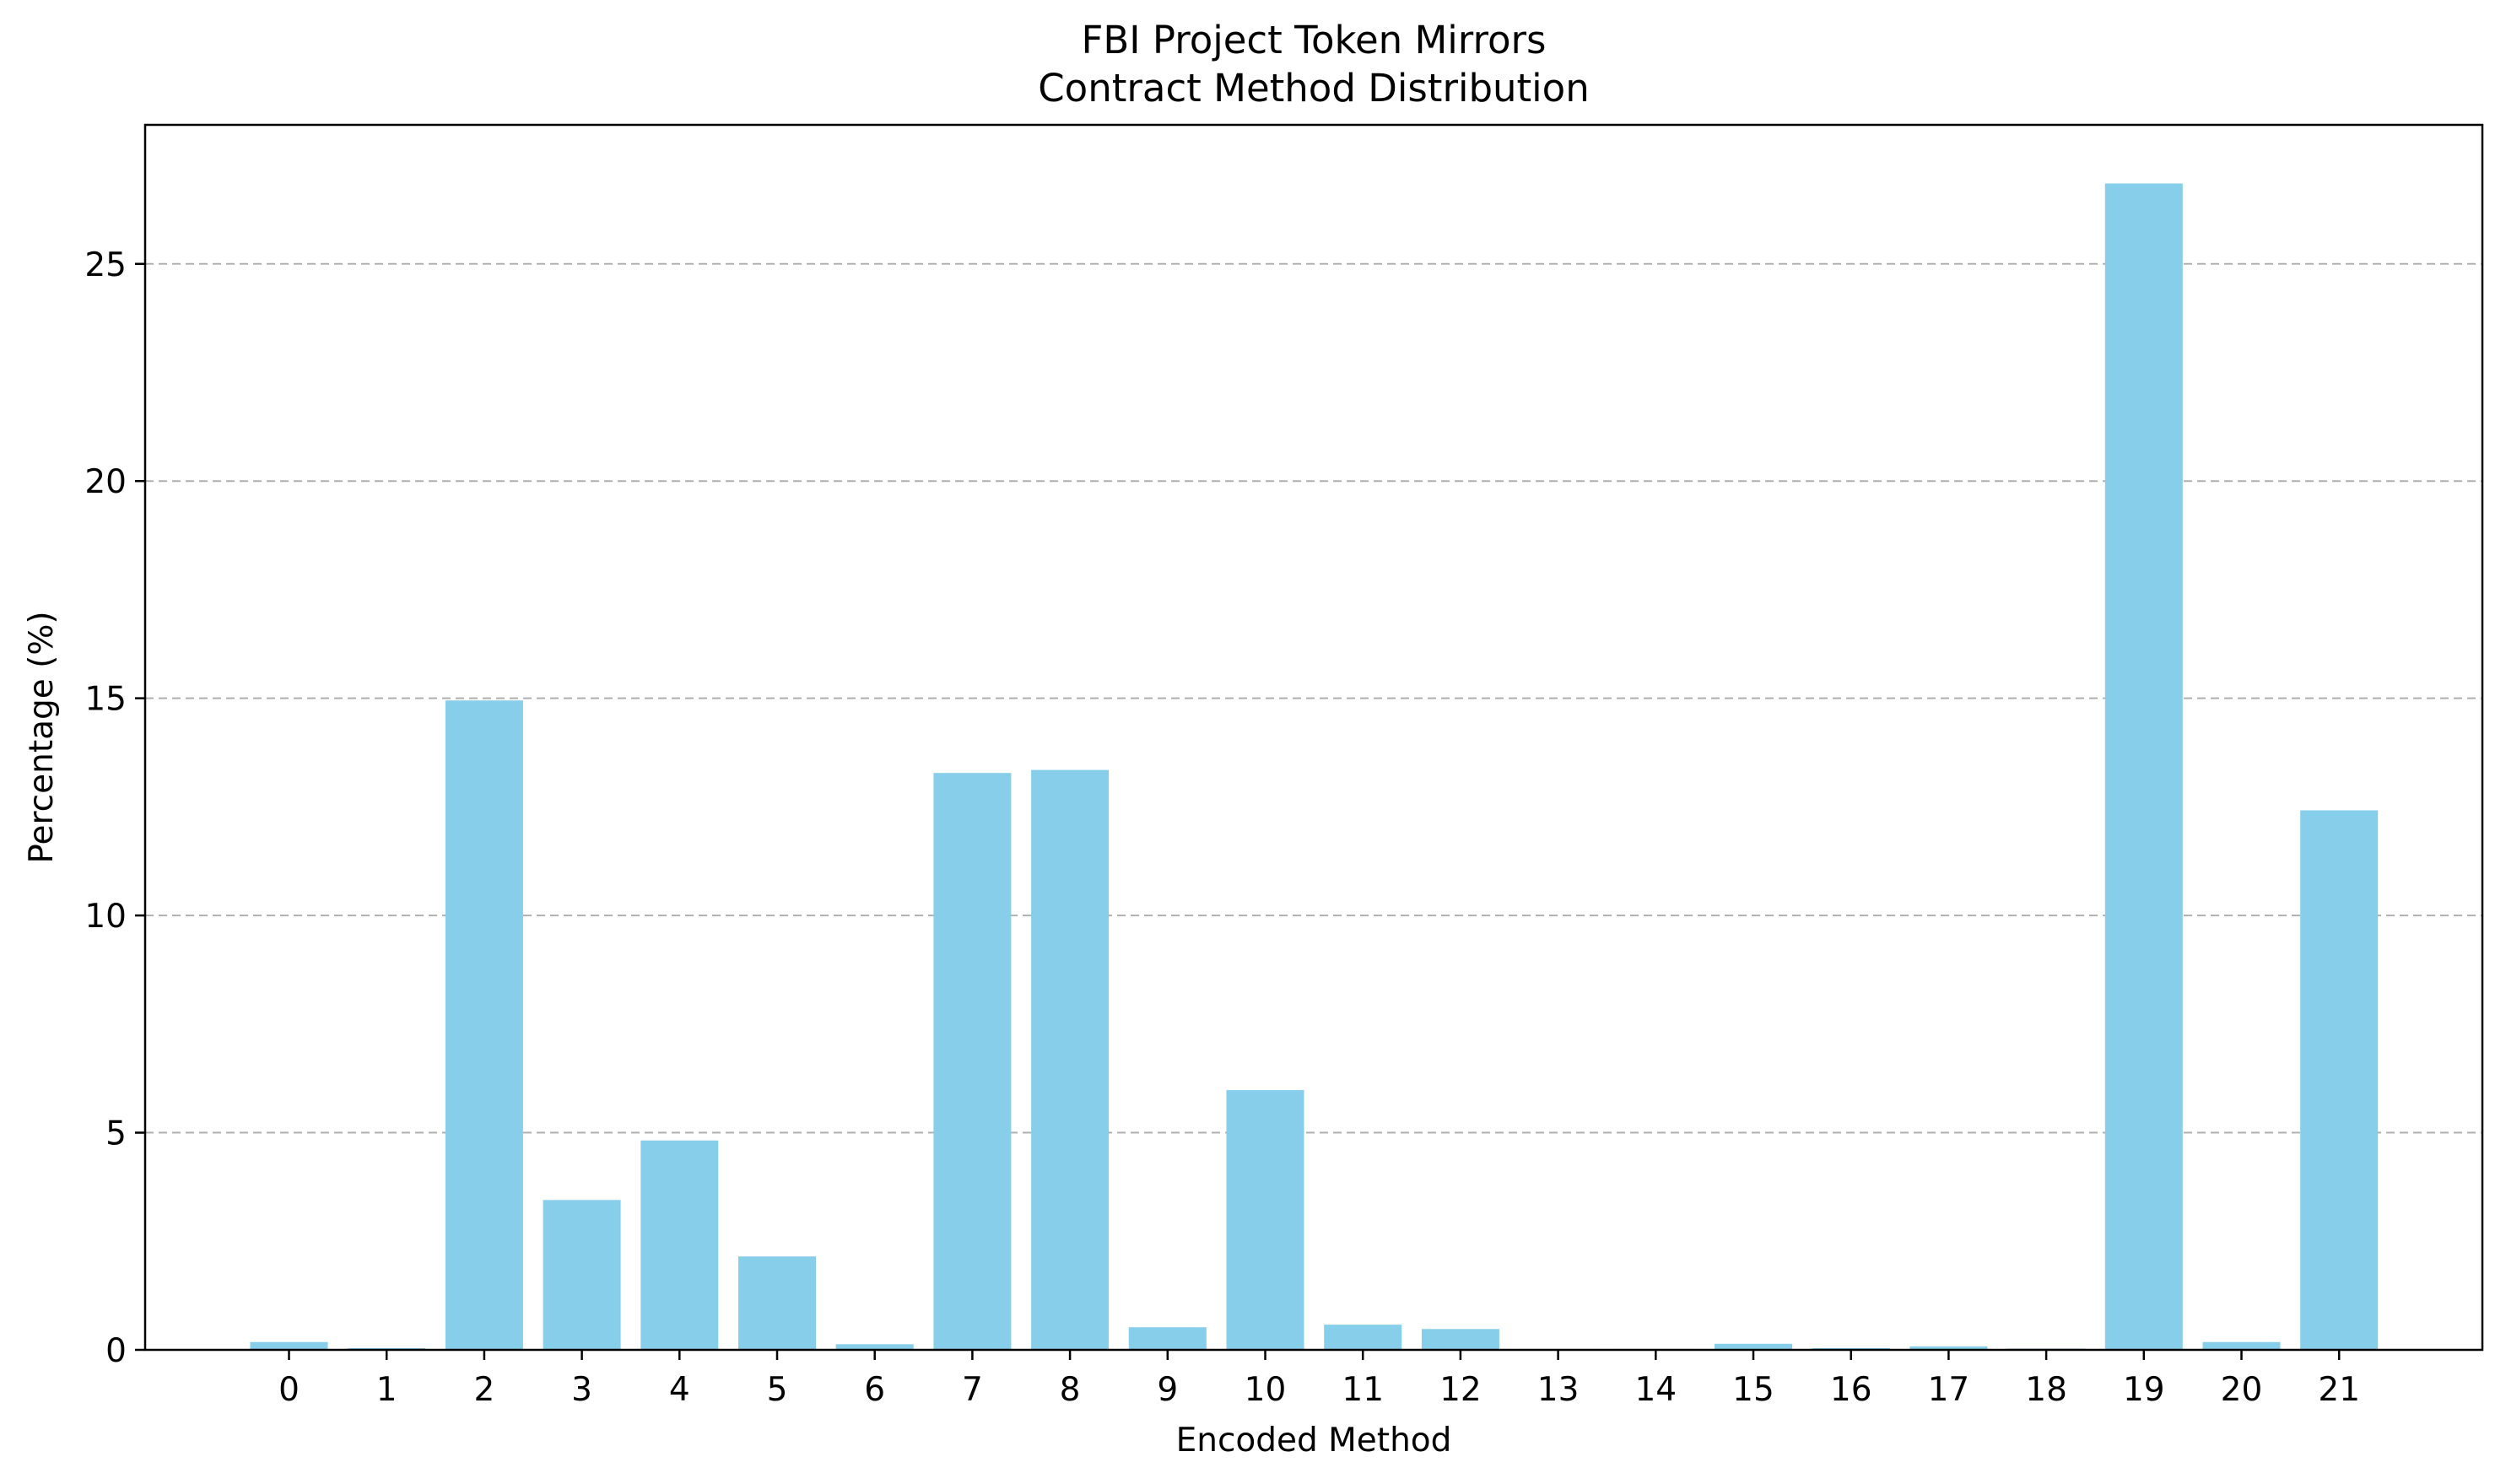 The width and height of the screenshot is (2506, 1484). What do you see at coordinates (777, 1390) in the screenshot?
I see `x-tick-label: 5` at bounding box center [777, 1390].